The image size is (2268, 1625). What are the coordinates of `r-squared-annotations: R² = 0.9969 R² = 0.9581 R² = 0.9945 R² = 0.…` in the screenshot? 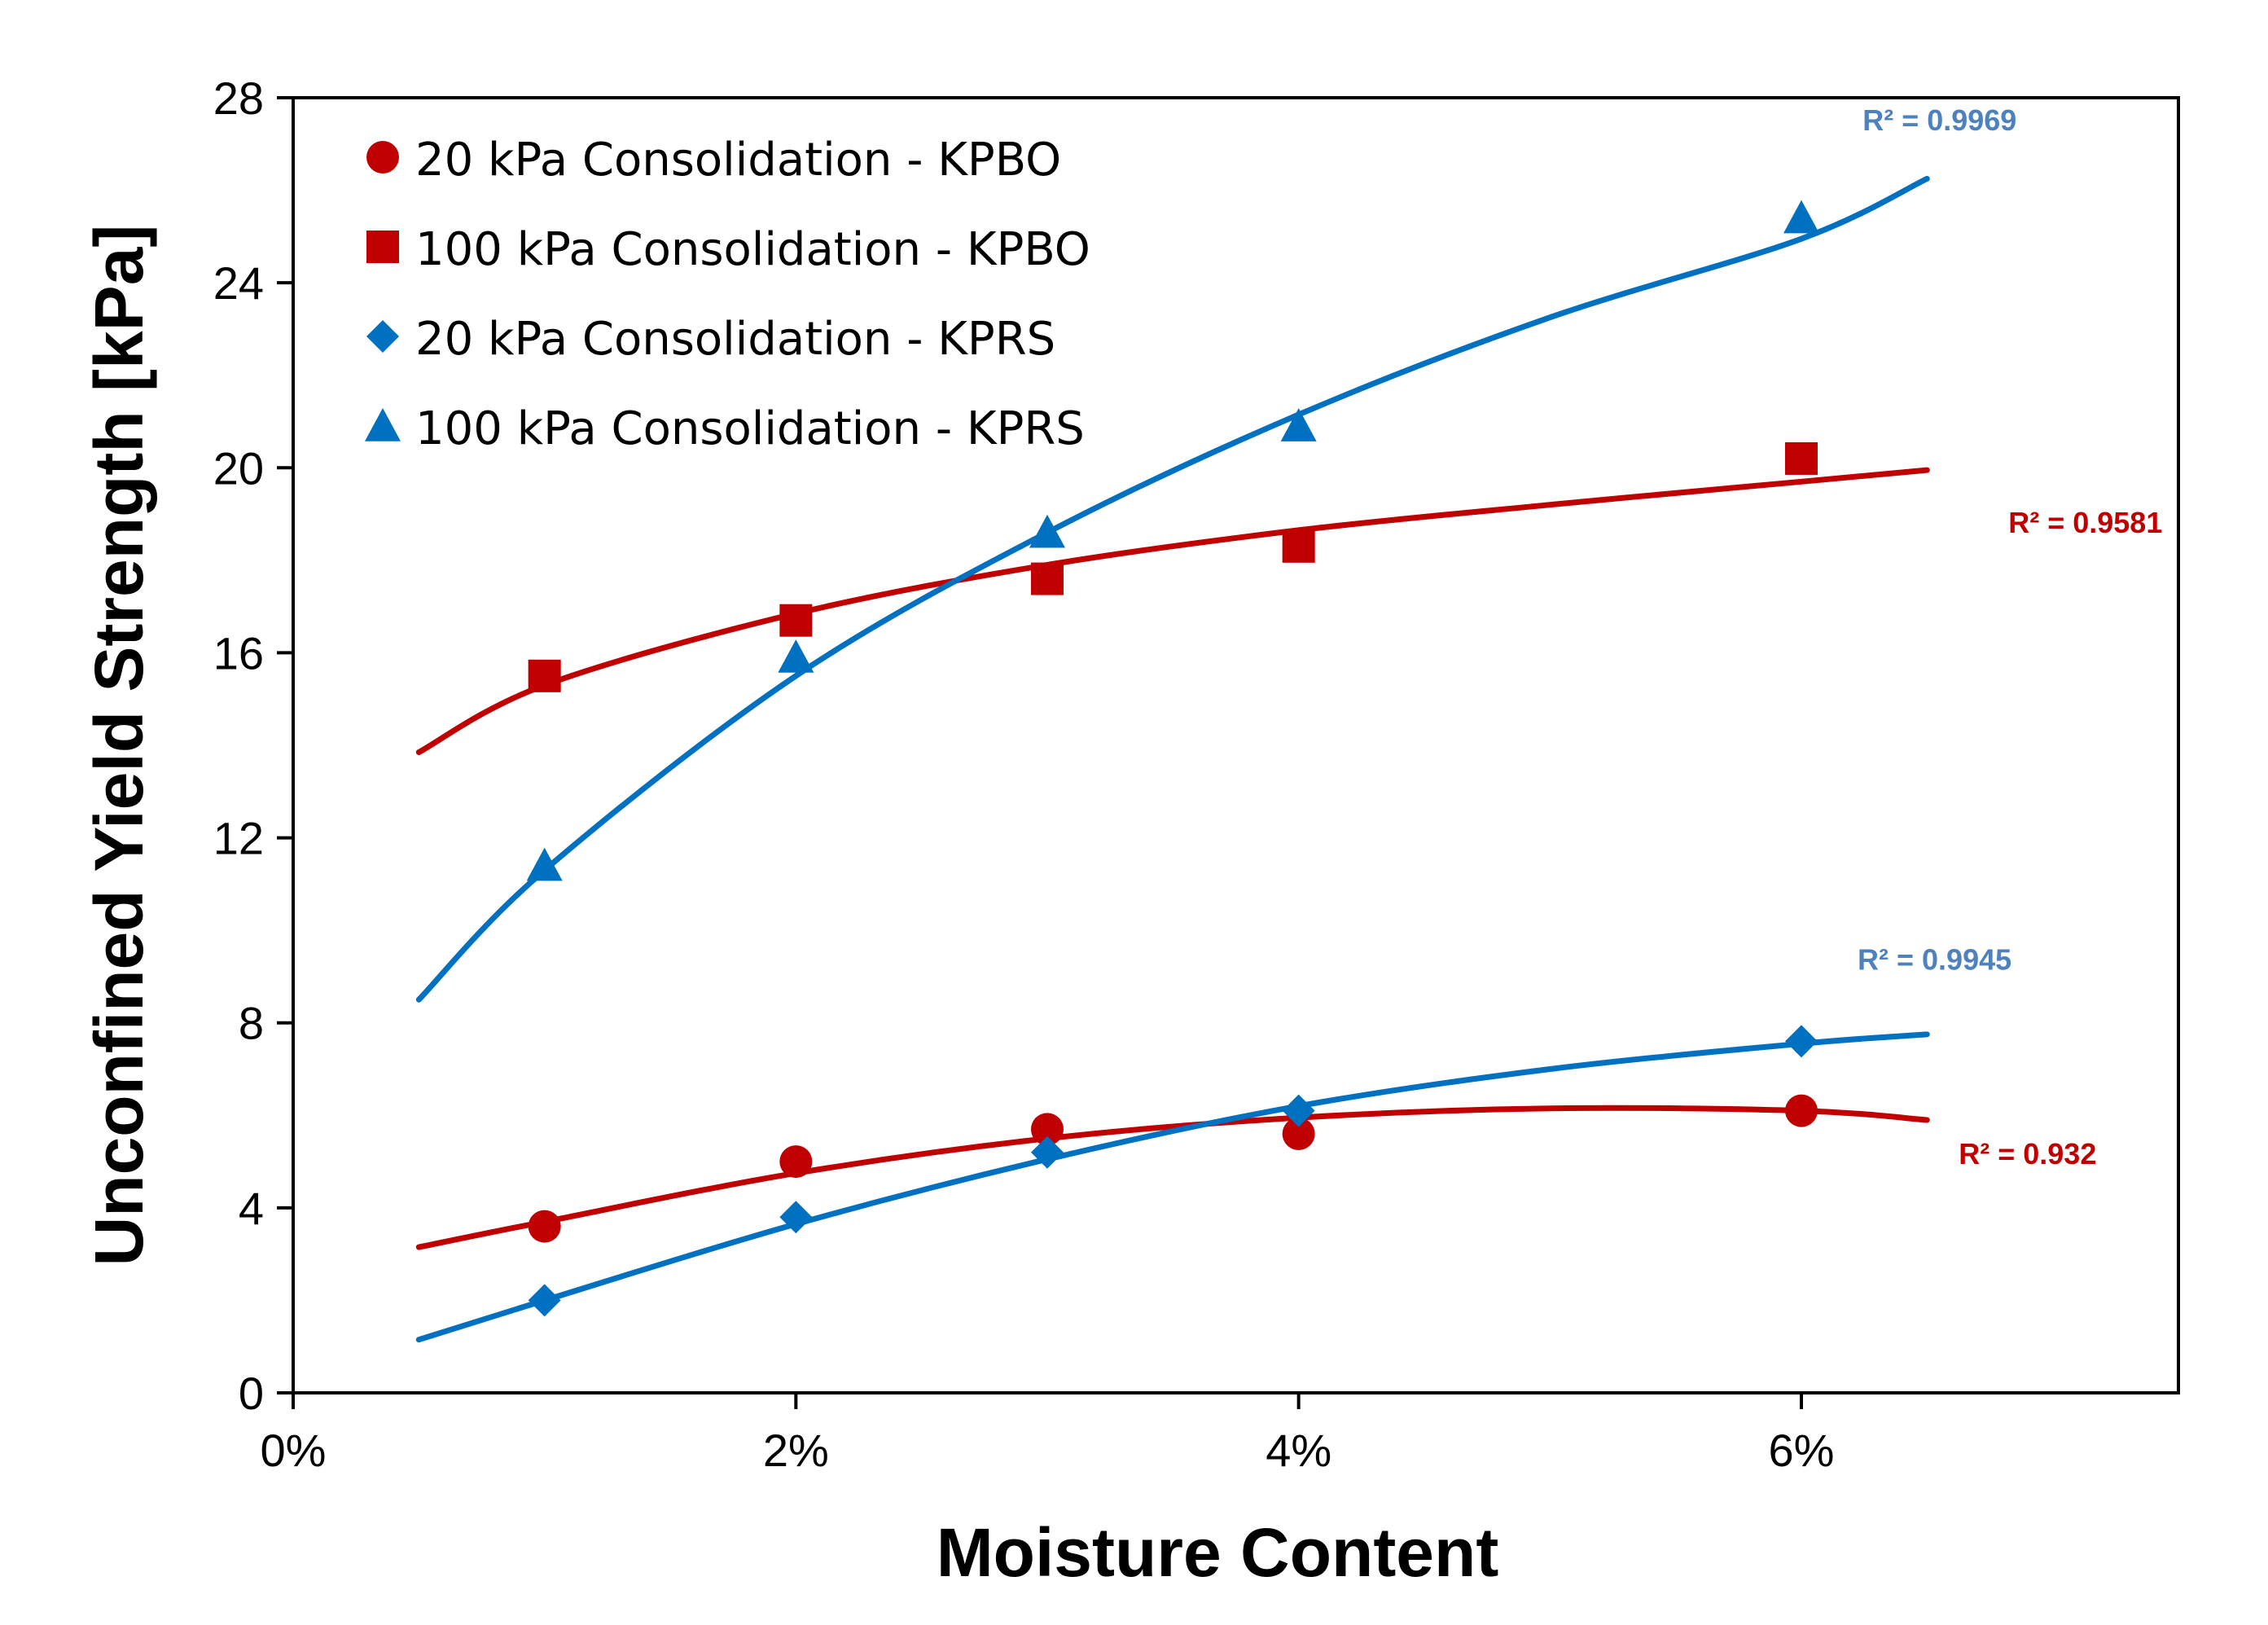 It's located at (2010, 636).